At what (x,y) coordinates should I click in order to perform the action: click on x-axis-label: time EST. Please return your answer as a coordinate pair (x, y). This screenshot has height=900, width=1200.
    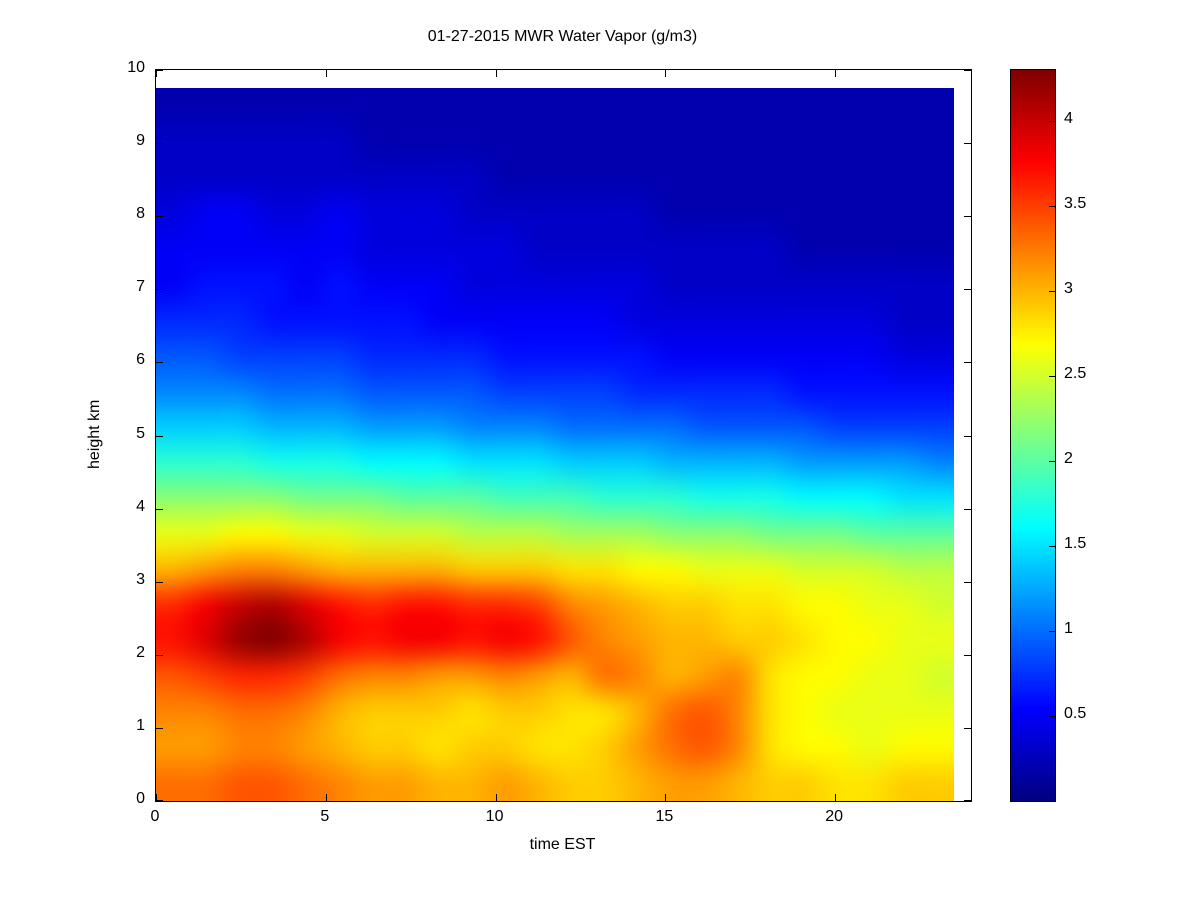
    Looking at the image, I should click on (562, 844).